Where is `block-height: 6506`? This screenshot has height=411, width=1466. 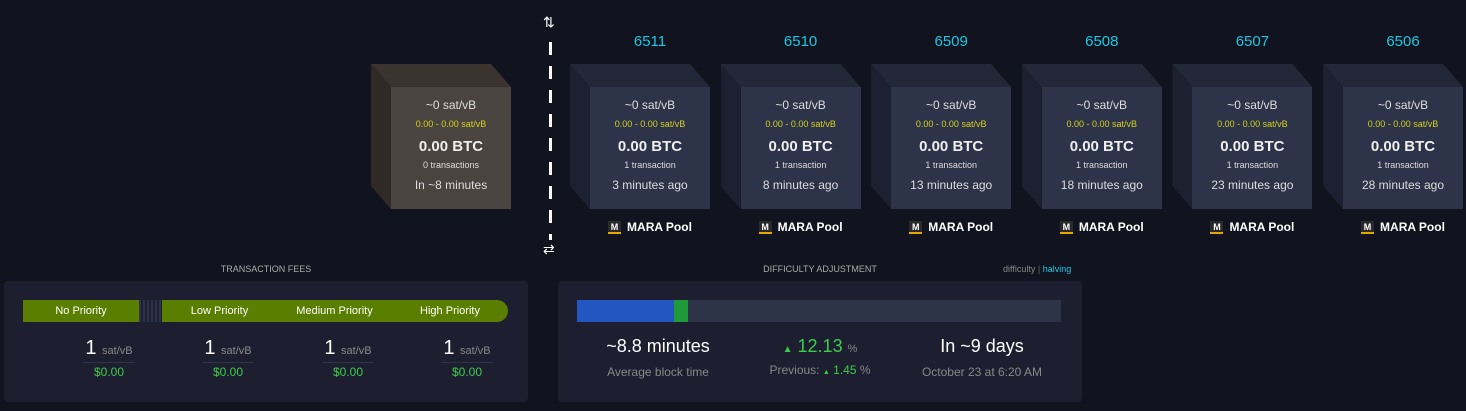 block-height: 6506 is located at coordinates (1403, 41).